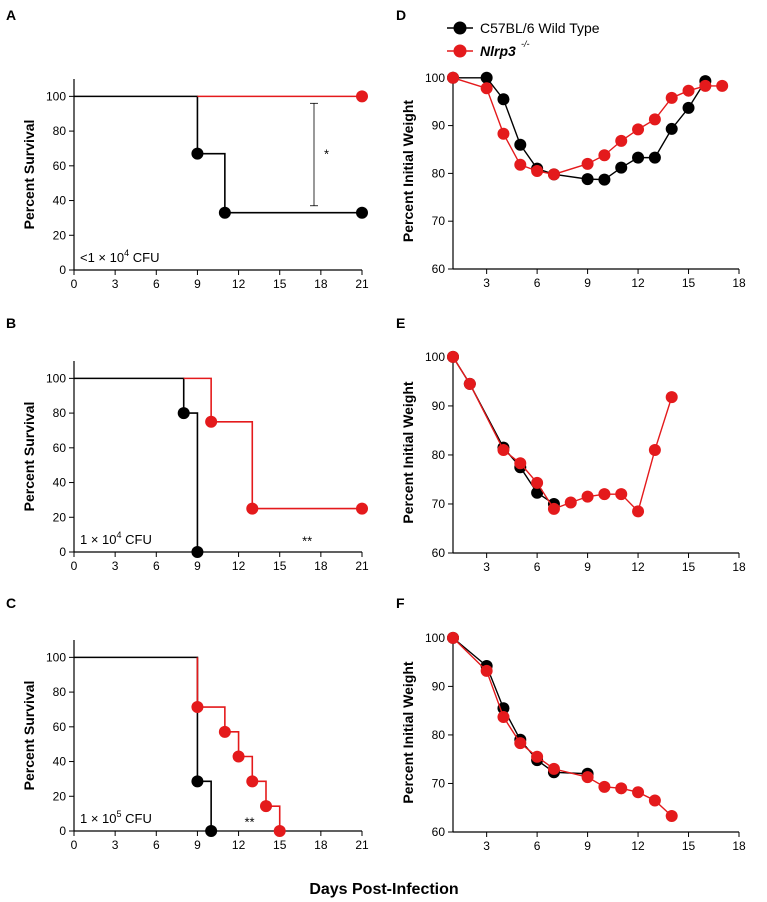 The width and height of the screenshot is (767, 902). Describe the element at coordinates (60, 727) in the screenshot. I see `panel-c-y-tick-label: 60` at that location.